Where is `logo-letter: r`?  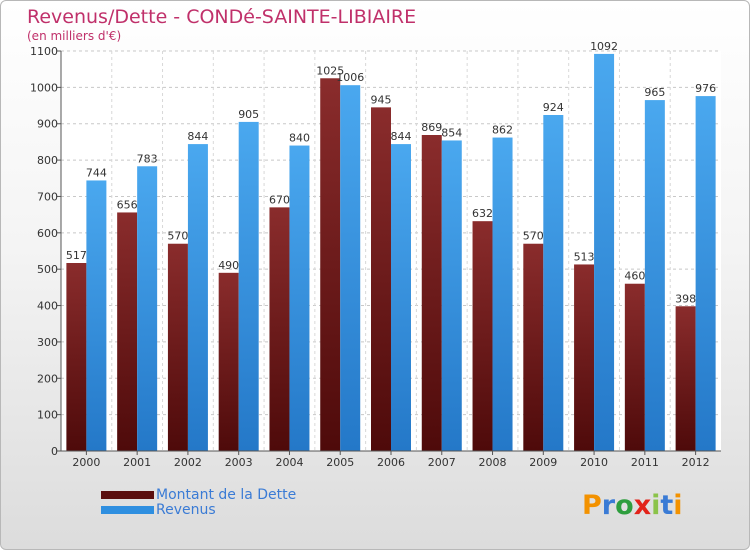 logo-letter: r is located at coordinates (608, 505).